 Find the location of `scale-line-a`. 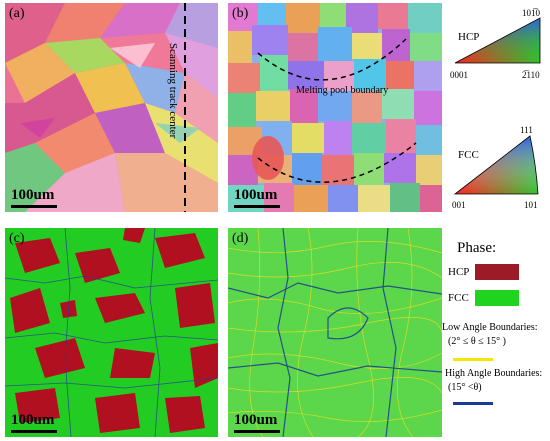

scale-line-a is located at coordinates (34, 206).